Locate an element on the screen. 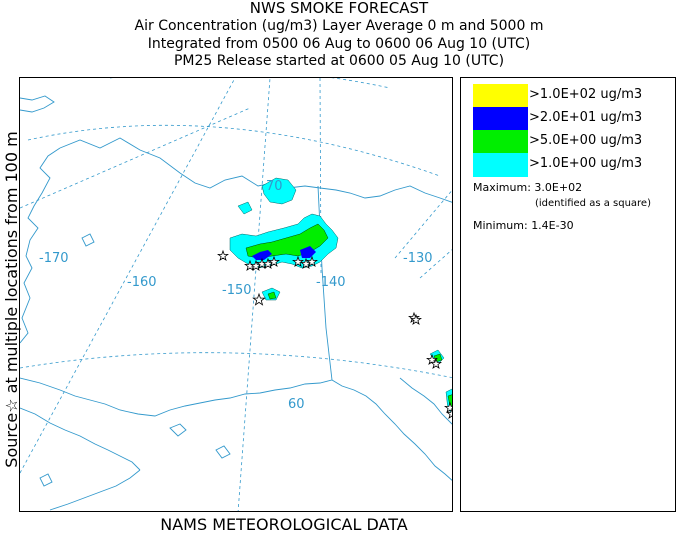 This screenshot has height=534, width=678. maximum-value: 3.0E+02 is located at coordinates (558, 187).